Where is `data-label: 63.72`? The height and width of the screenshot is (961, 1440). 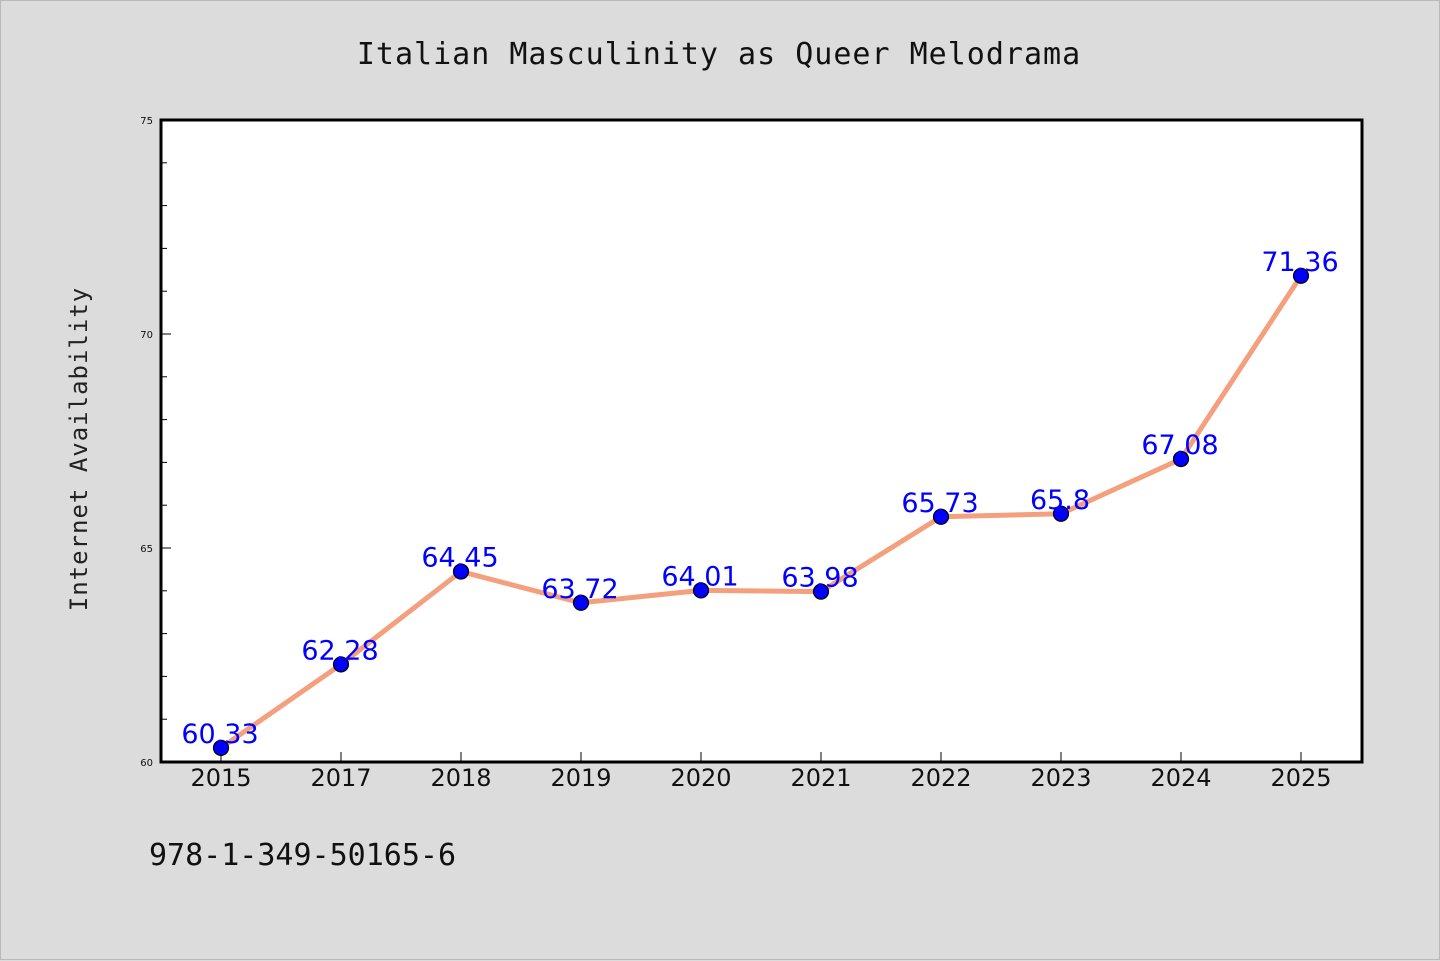 data-label: 63.72 is located at coordinates (579, 589).